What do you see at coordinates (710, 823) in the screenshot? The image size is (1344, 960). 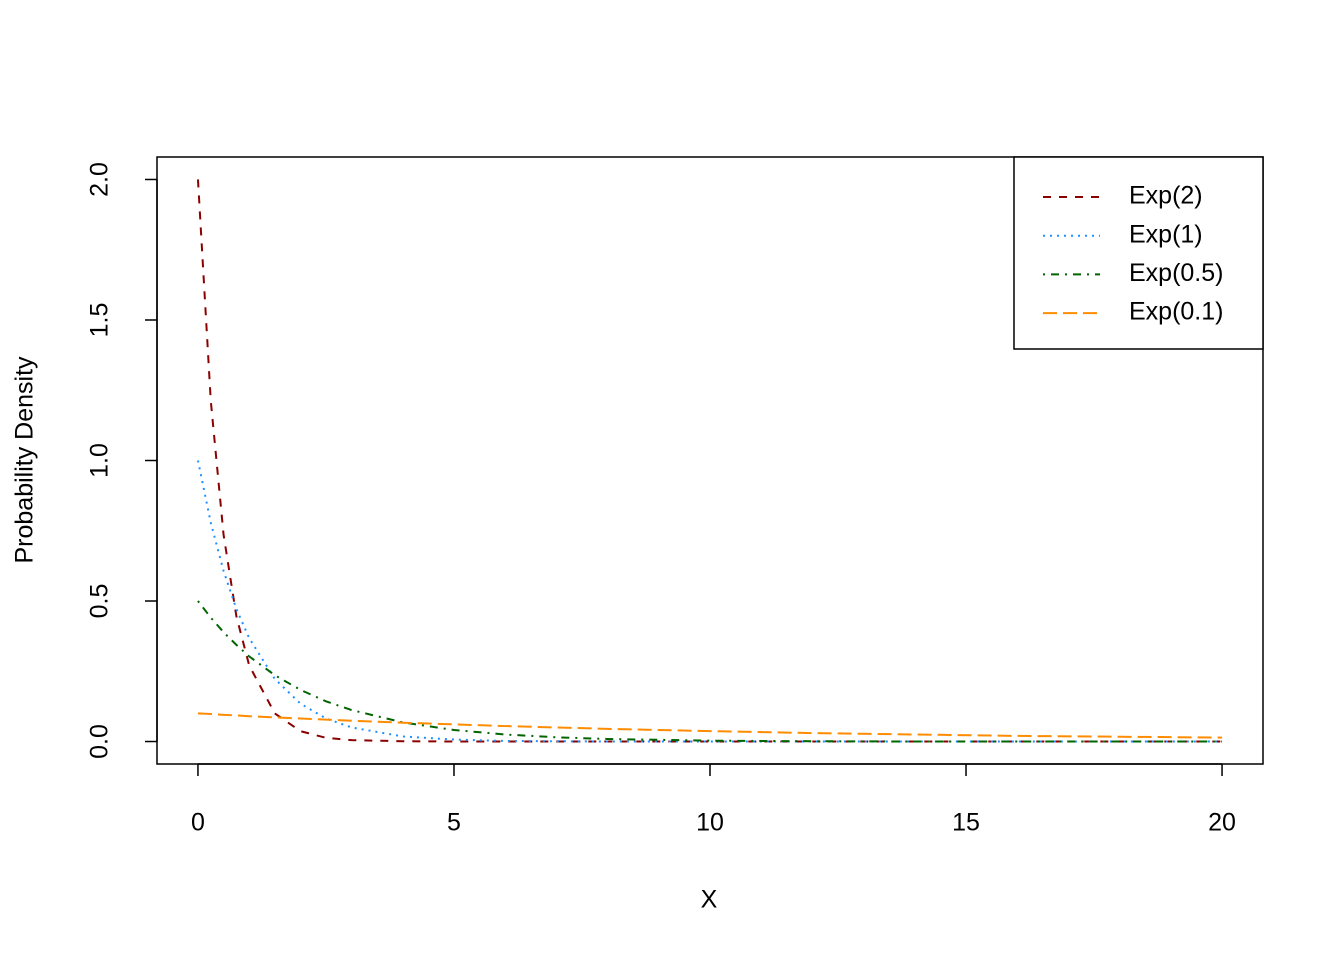 I see `x-tick-label: 10` at bounding box center [710, 823].